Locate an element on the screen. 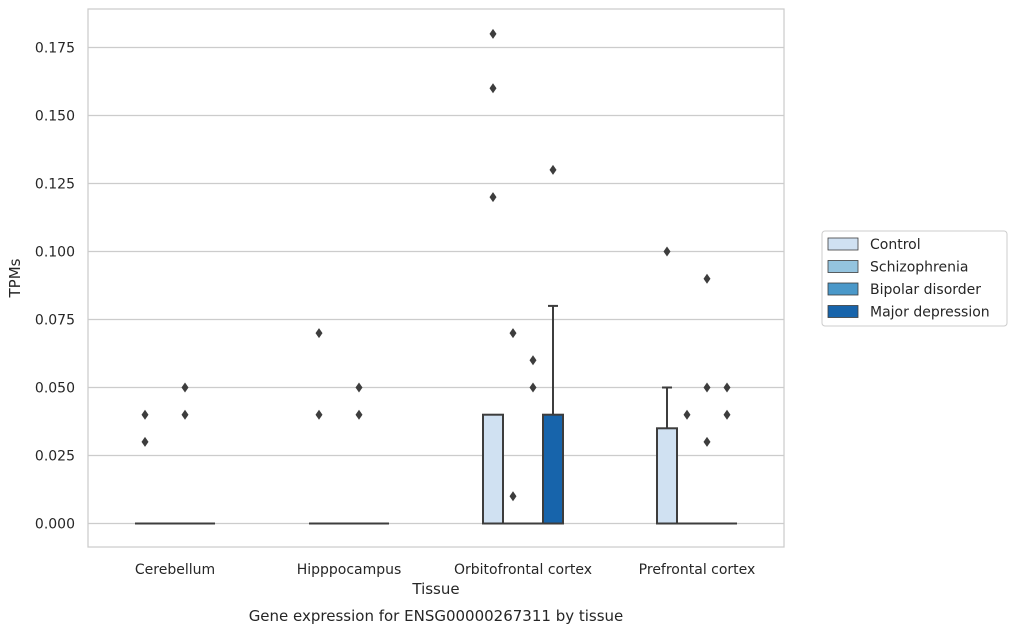 Image resolution: width=1017 pixels, height=634 pixels. x-tick-label: Orbitofrontal cortex is located at coordinates (523, 570).